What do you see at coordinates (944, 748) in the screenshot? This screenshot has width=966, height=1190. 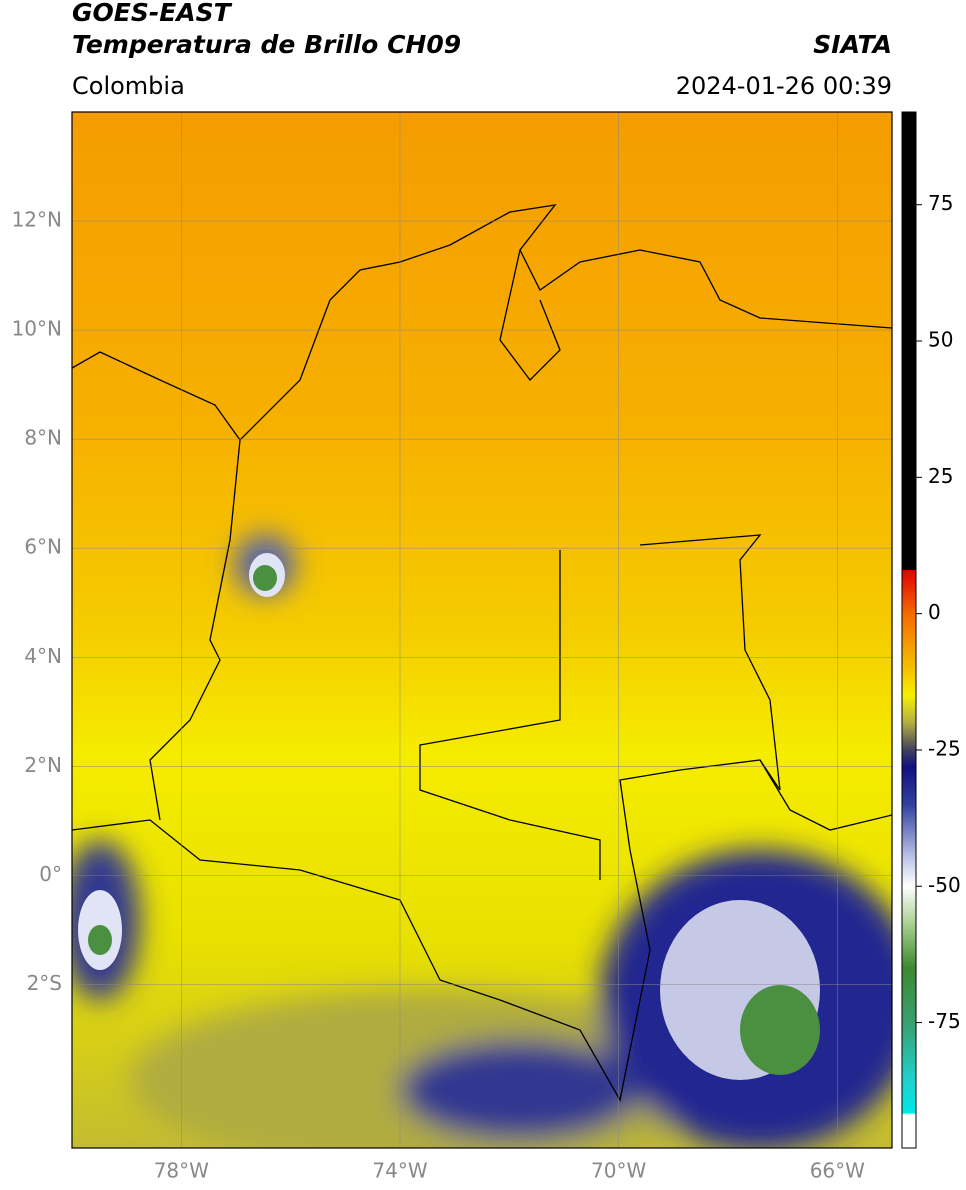 I see `colorbar-tick-label: -25` at bounding box center [944, 748].